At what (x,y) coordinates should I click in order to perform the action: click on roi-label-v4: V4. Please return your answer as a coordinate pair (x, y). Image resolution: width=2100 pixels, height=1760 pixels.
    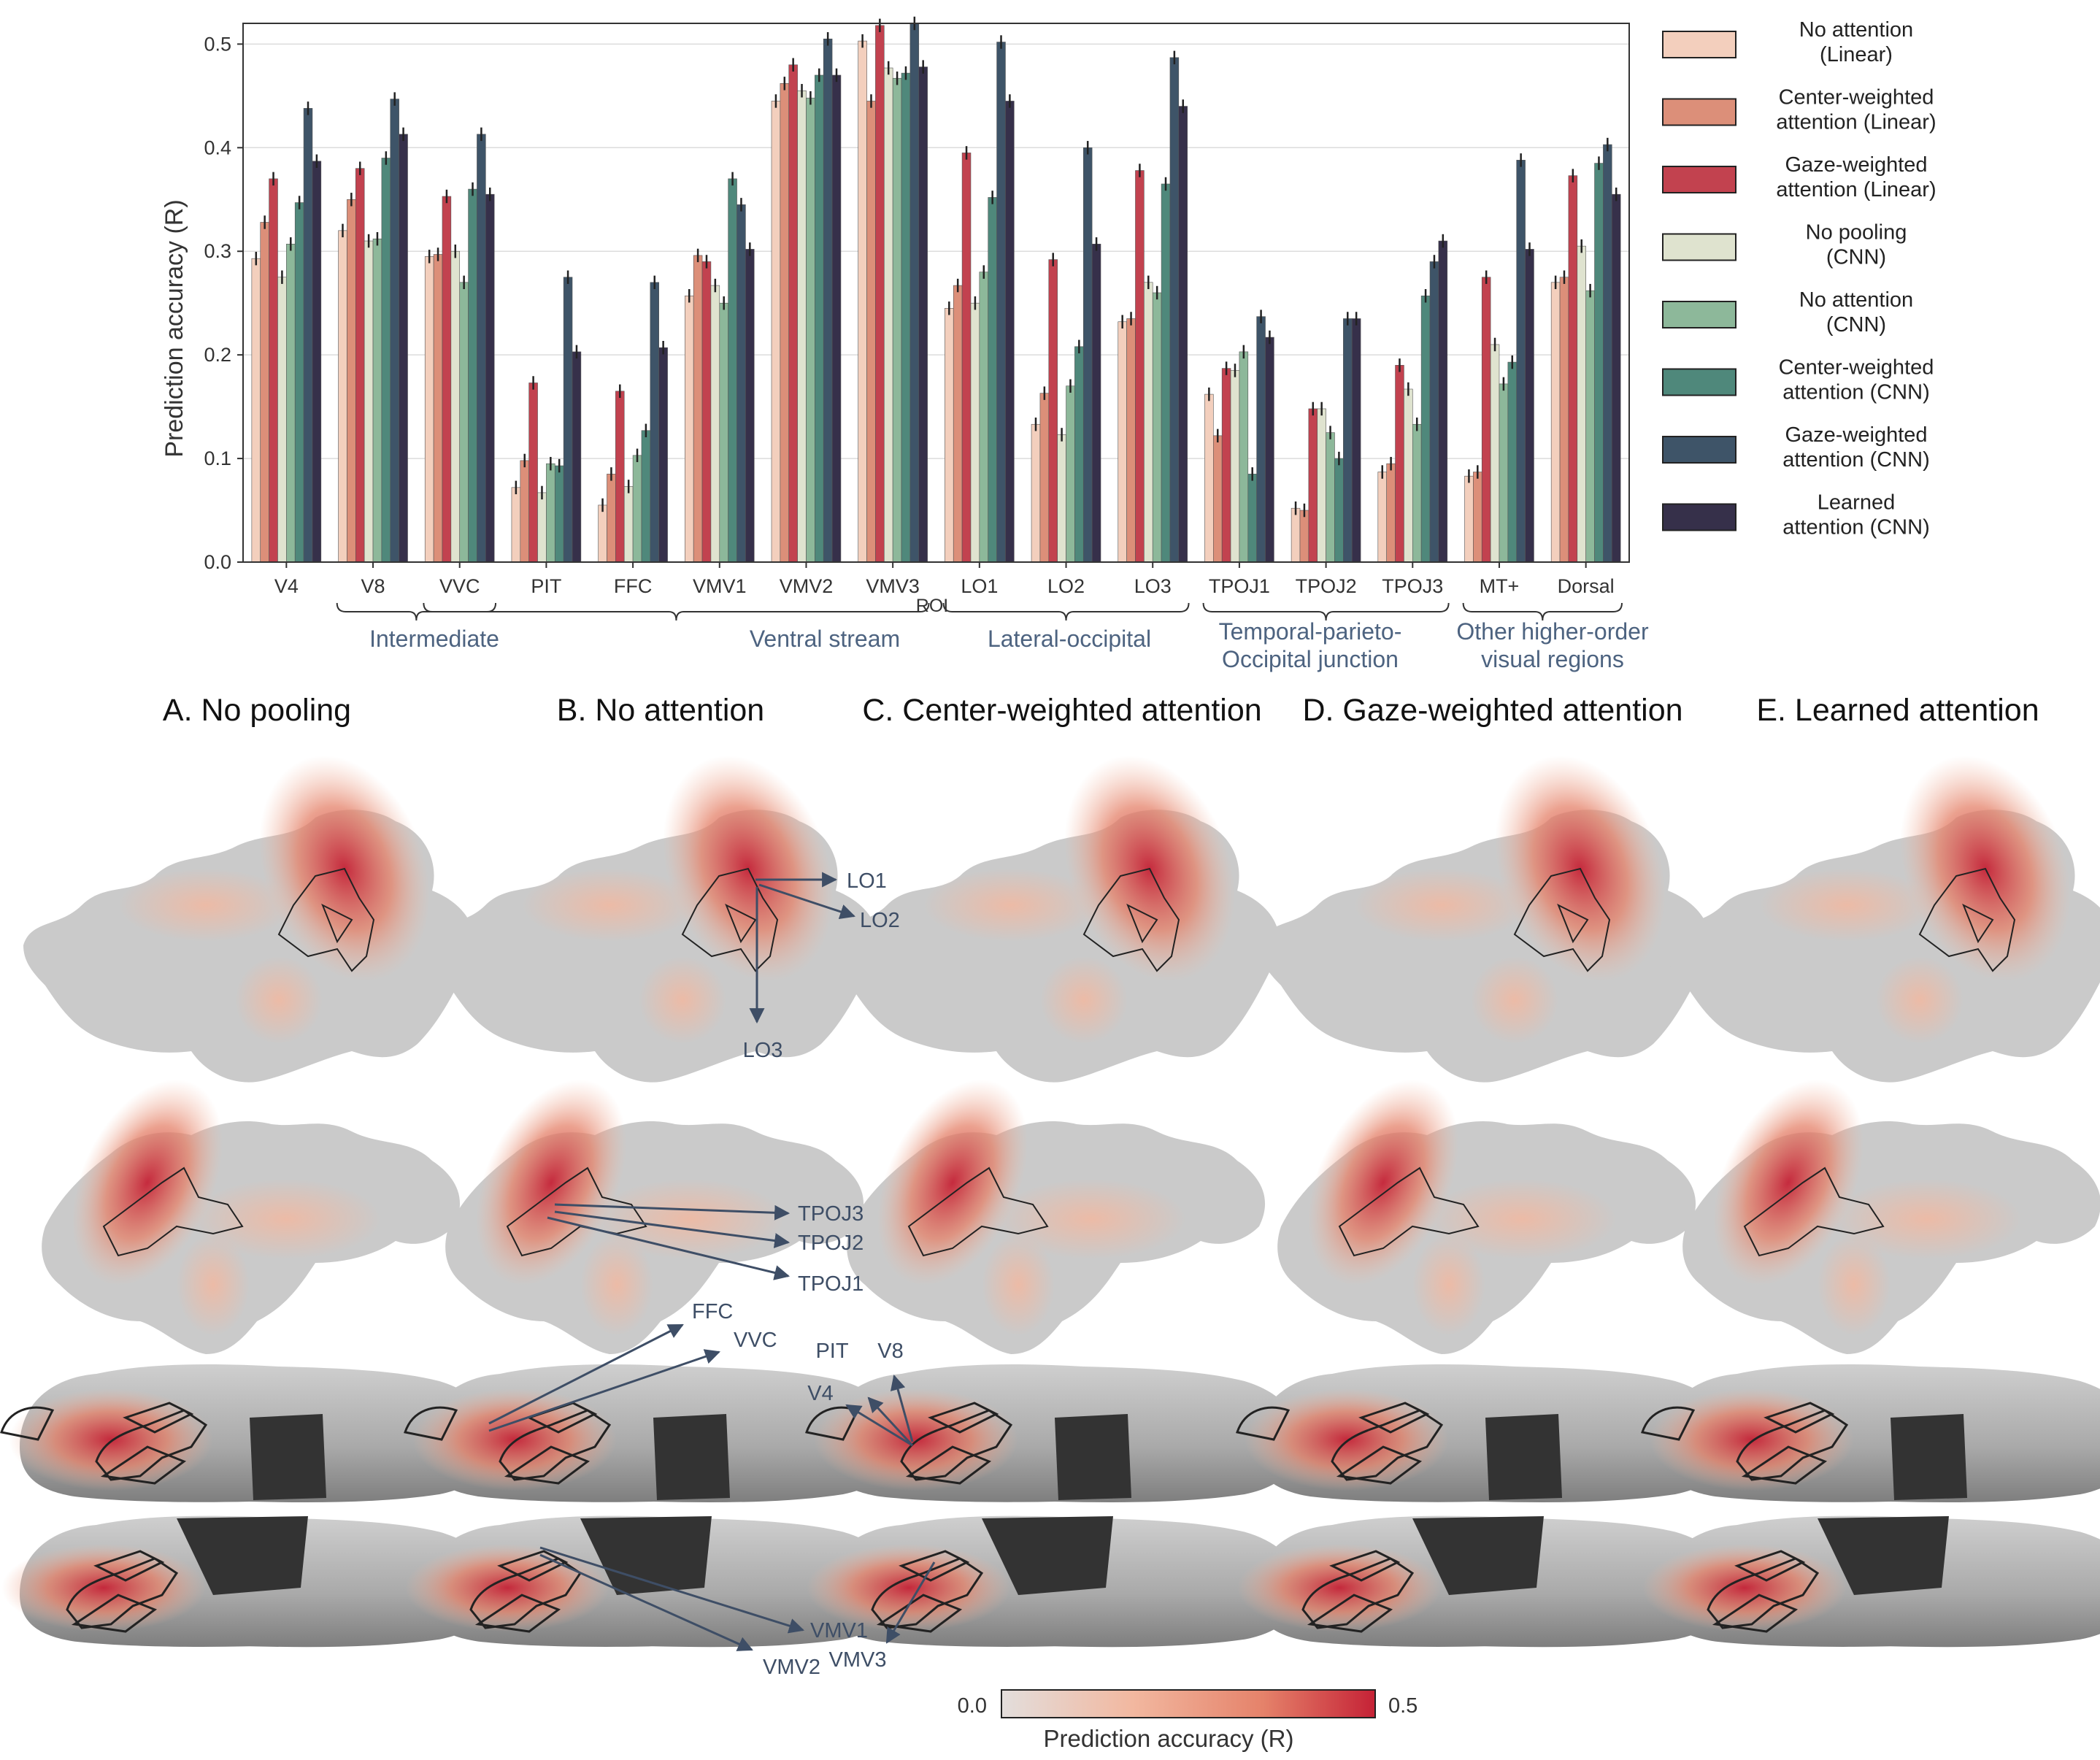
    Looking at the image, I should click on (820, 1393).